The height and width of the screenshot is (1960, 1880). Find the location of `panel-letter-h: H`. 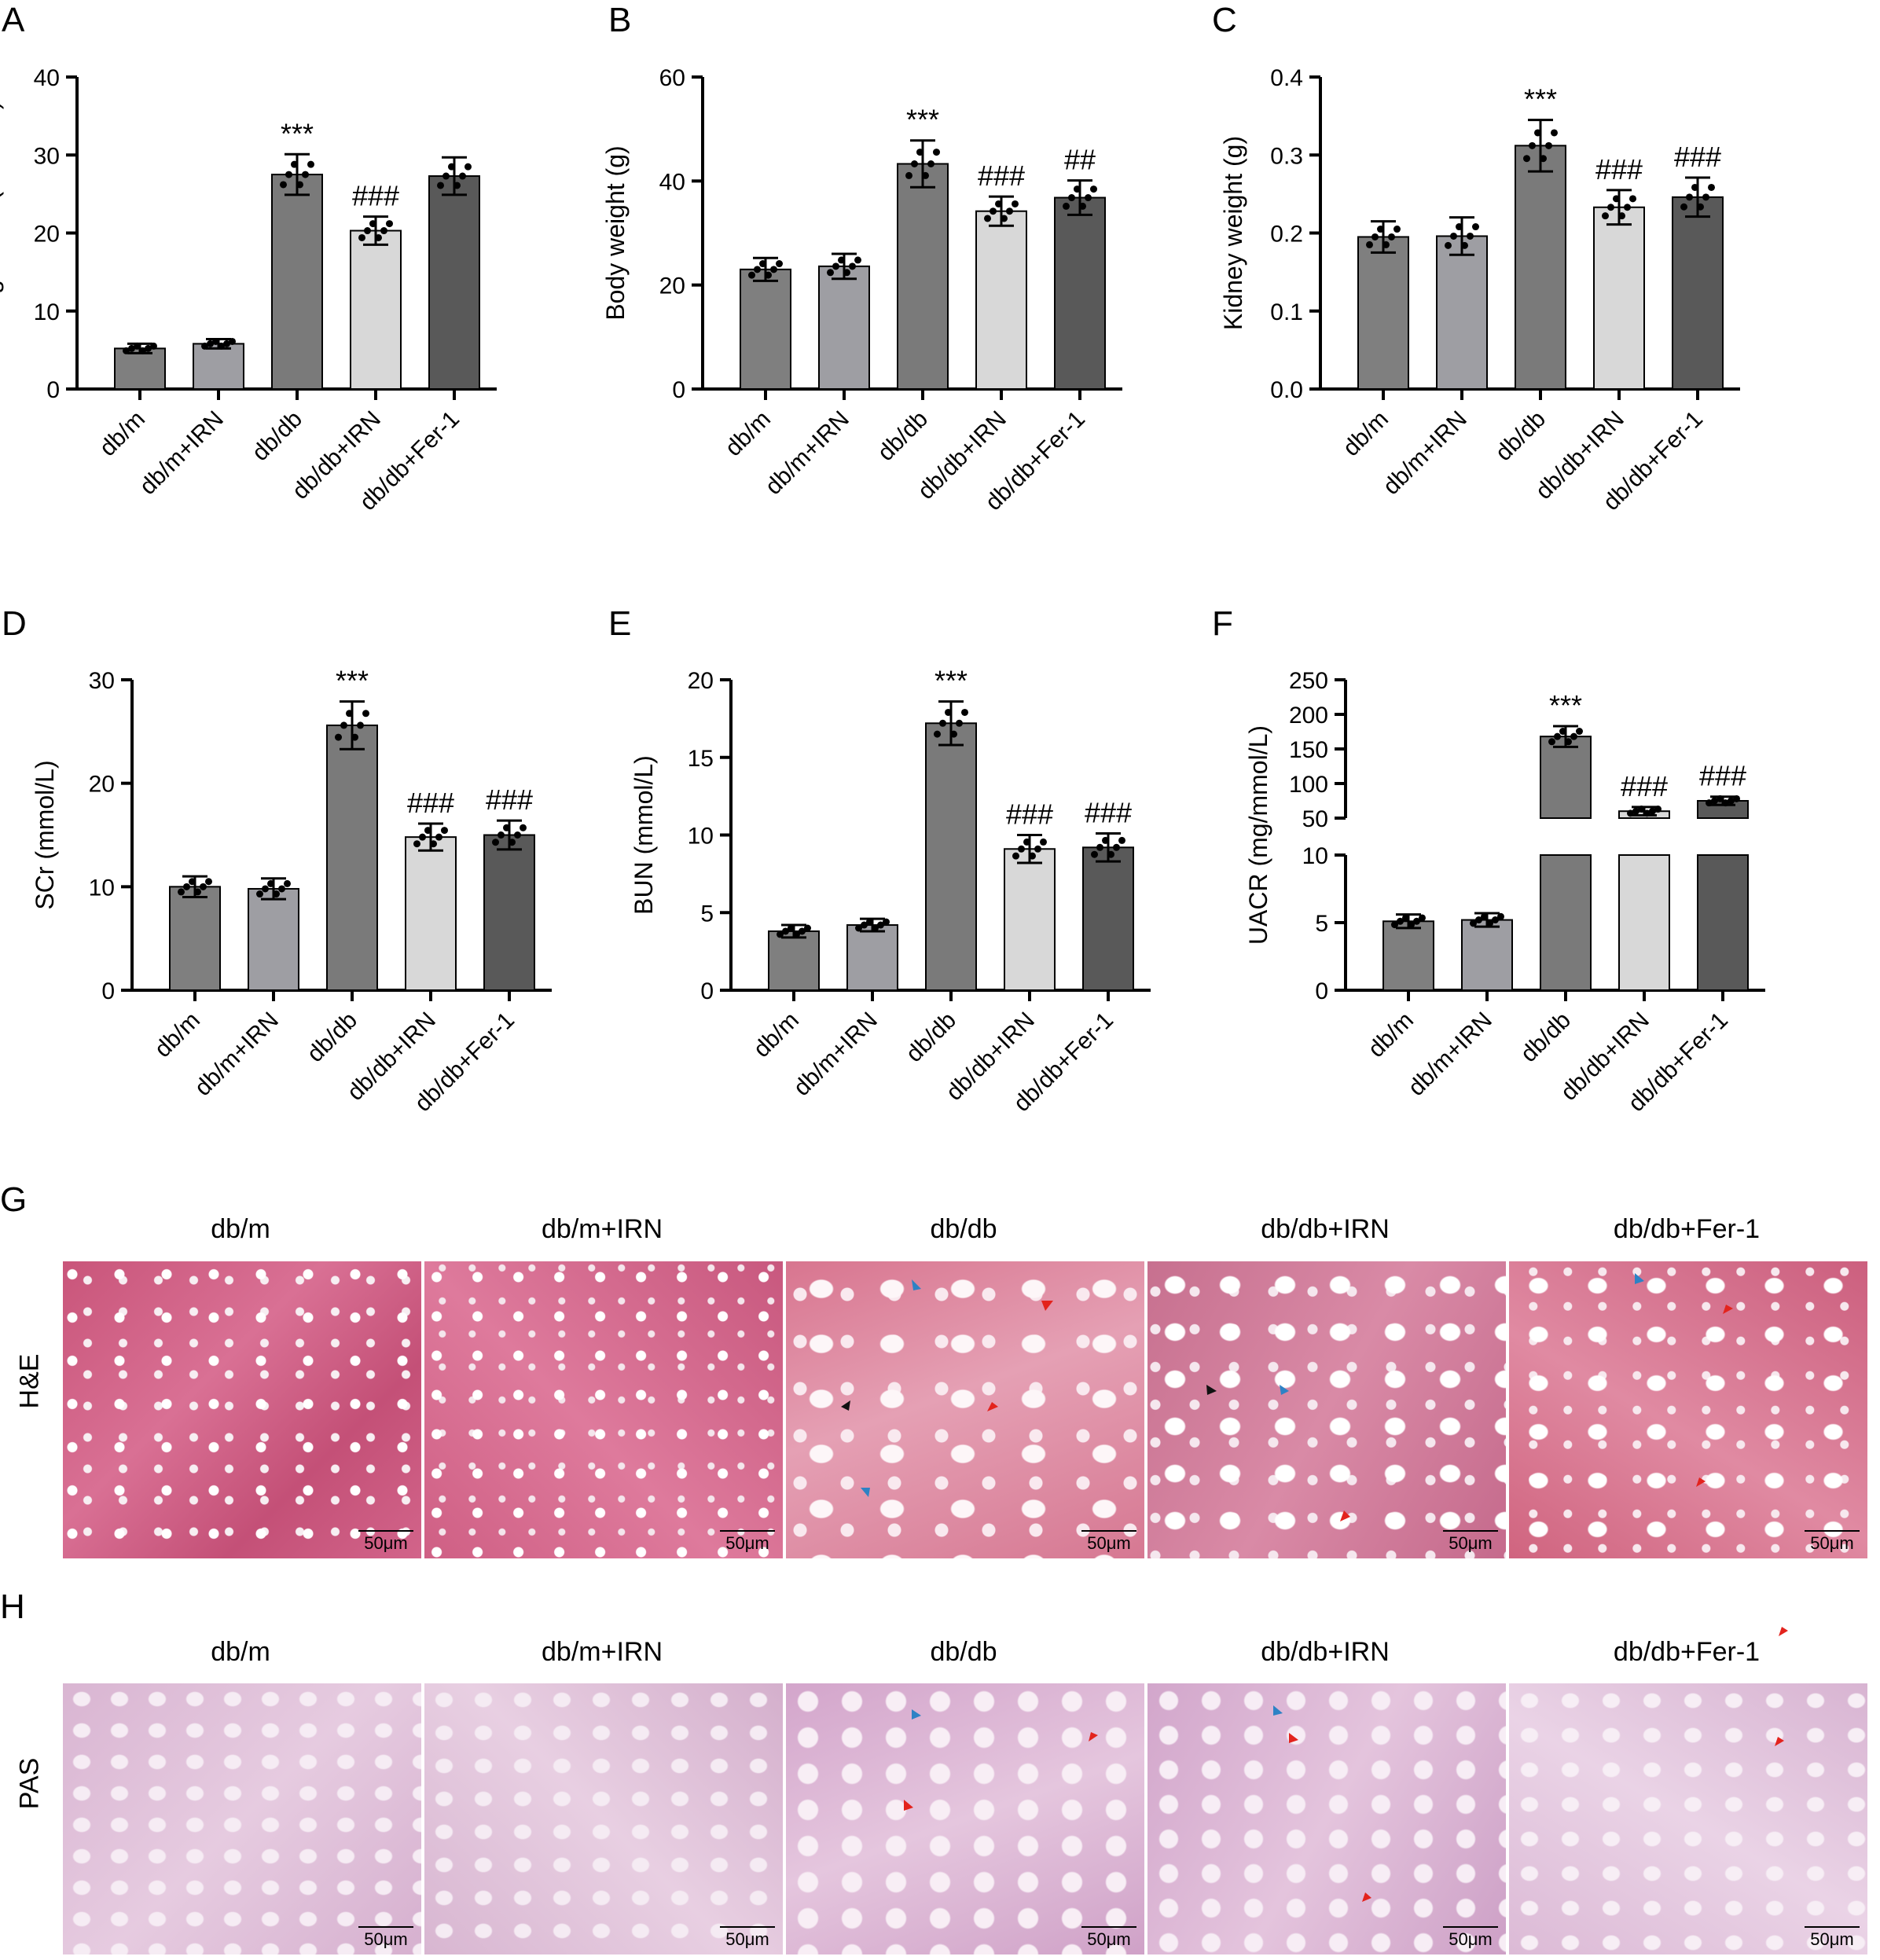

panel-letter-h: H is located at coordinates (12, 1606).